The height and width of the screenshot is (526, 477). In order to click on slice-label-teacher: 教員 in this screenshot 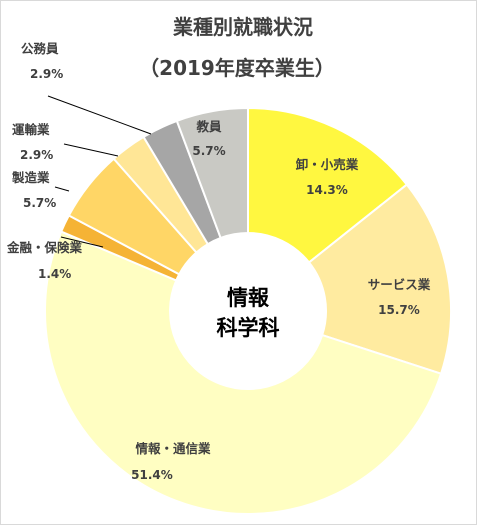, I will do `click(208, 126)`.